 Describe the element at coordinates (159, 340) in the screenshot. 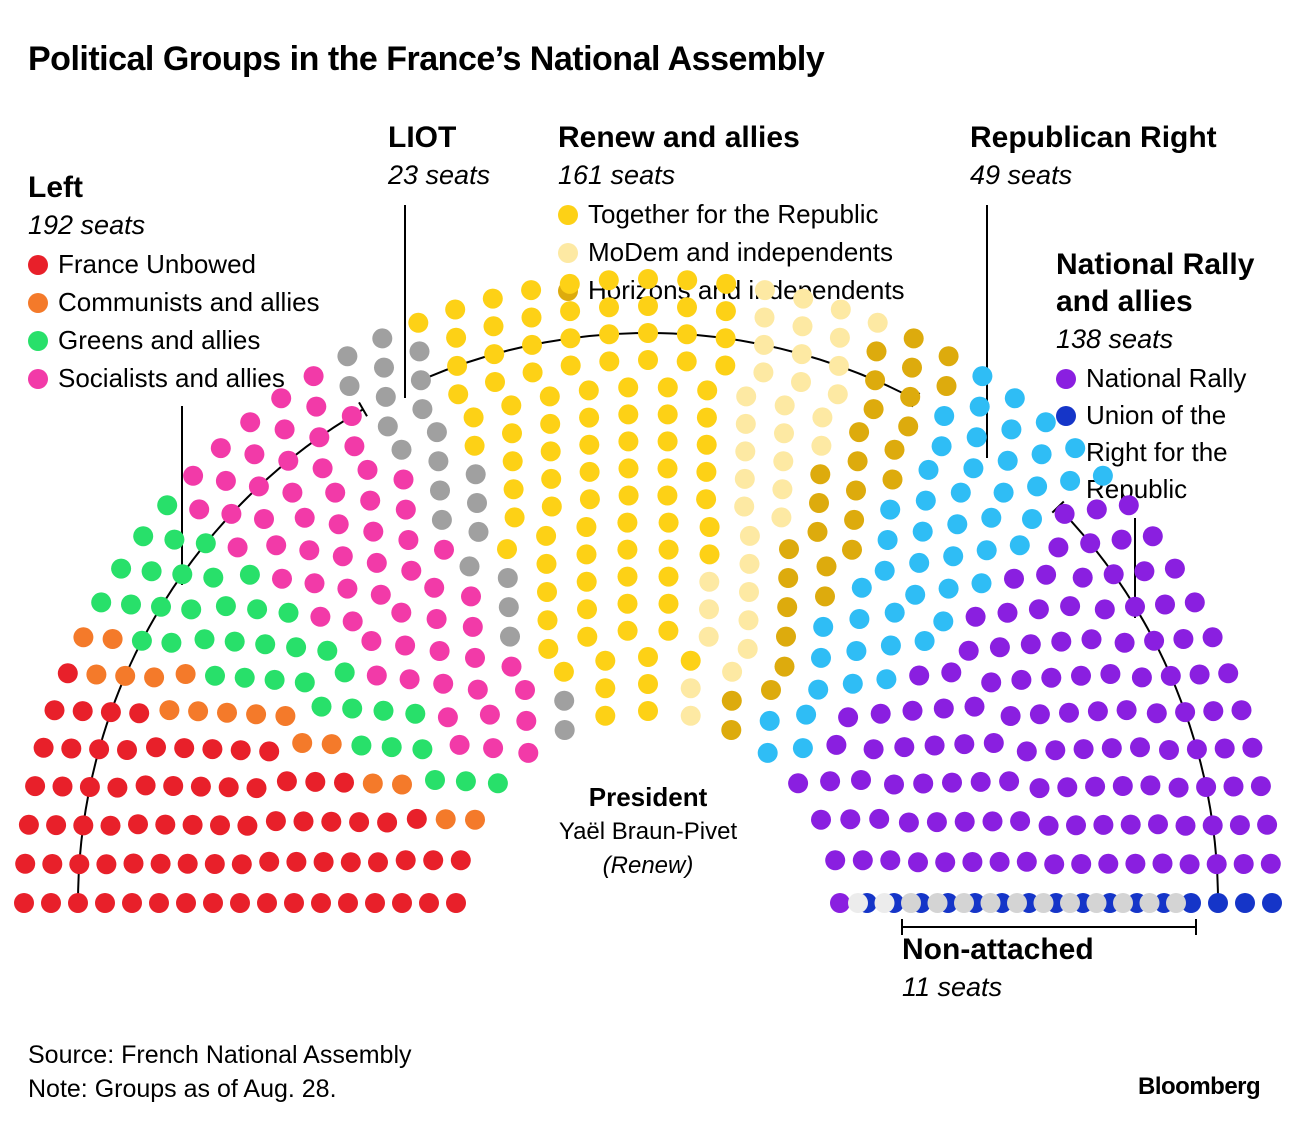

I see `legend-label: Greens and allies` at that location.